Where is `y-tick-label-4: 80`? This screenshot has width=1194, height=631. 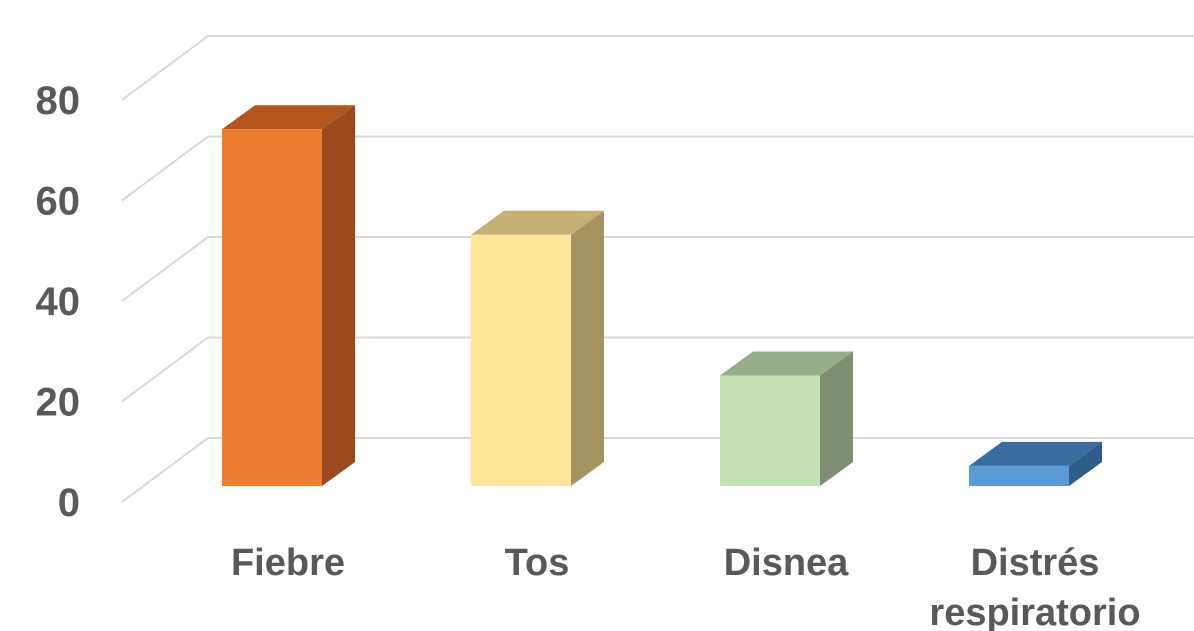 y-tick-label-4: 80 is located at coordinates (58, 101).